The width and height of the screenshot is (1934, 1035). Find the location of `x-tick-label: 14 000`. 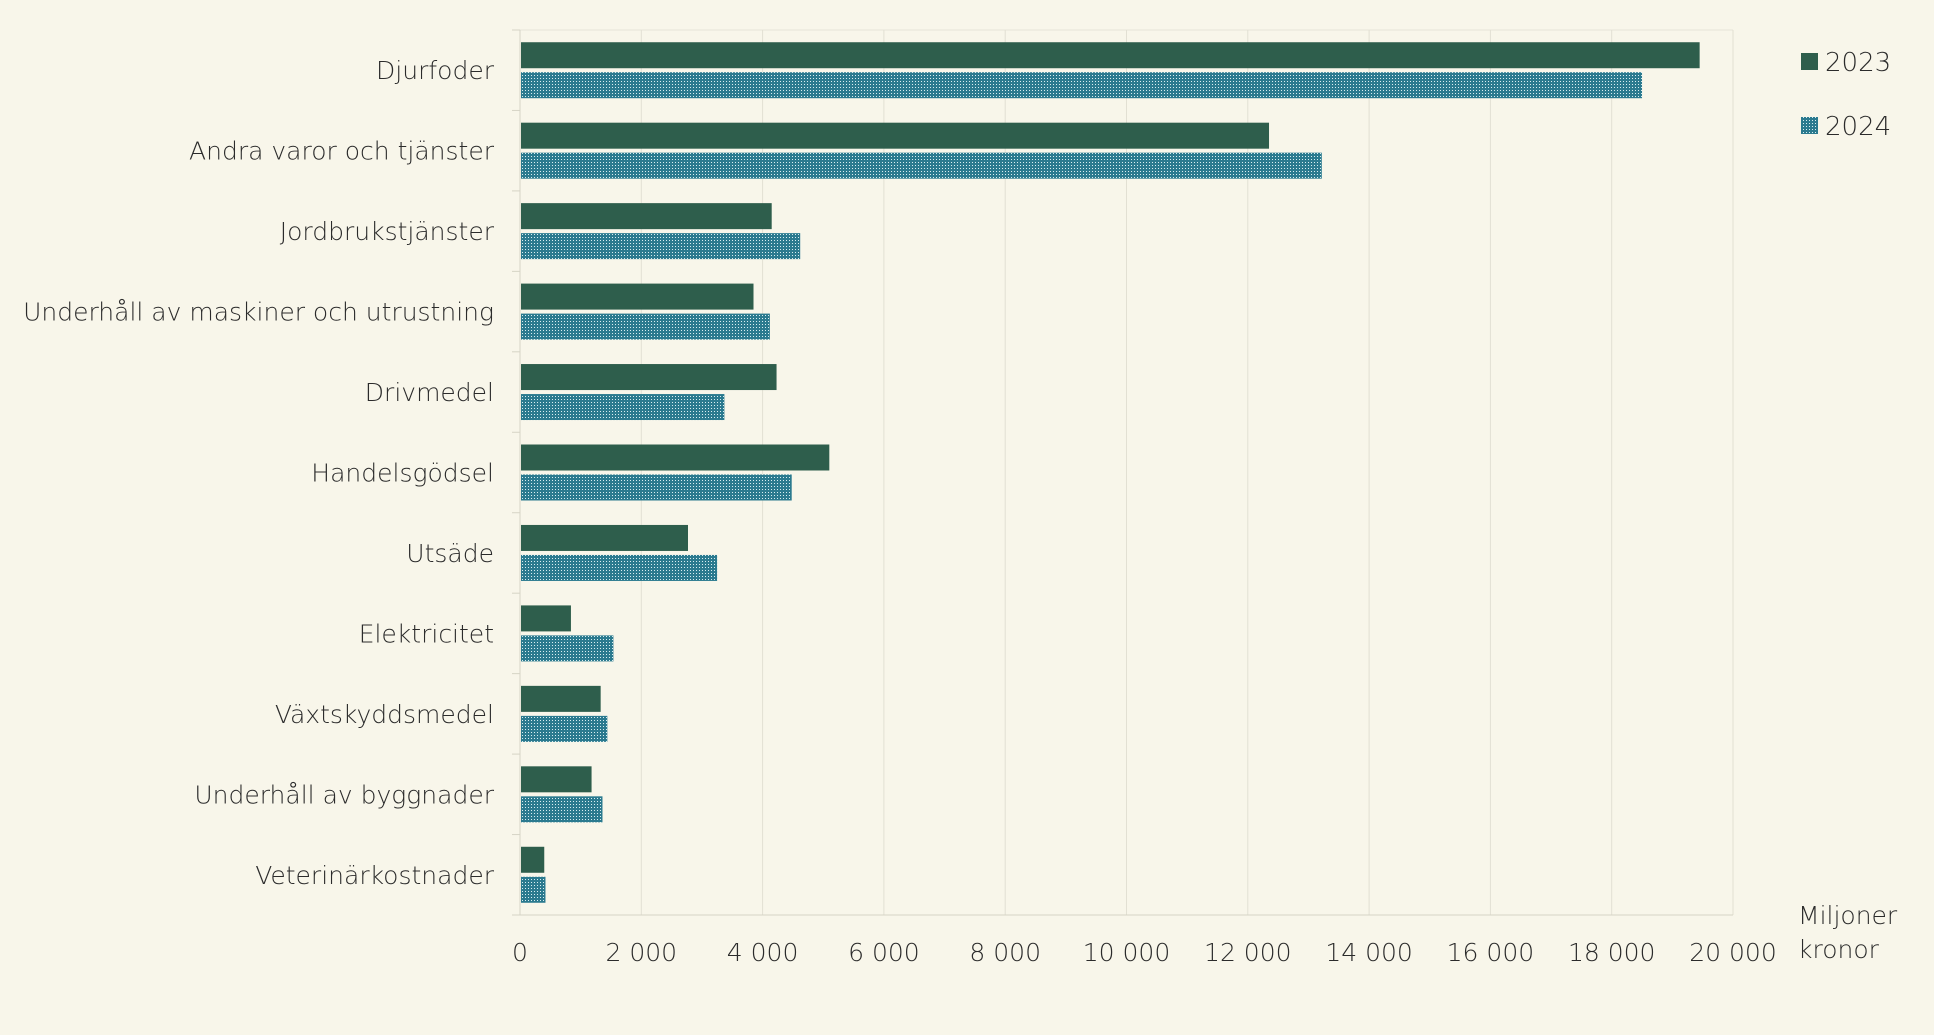

x-tick-label: 14 000 is located at coordinates (1368, 952).